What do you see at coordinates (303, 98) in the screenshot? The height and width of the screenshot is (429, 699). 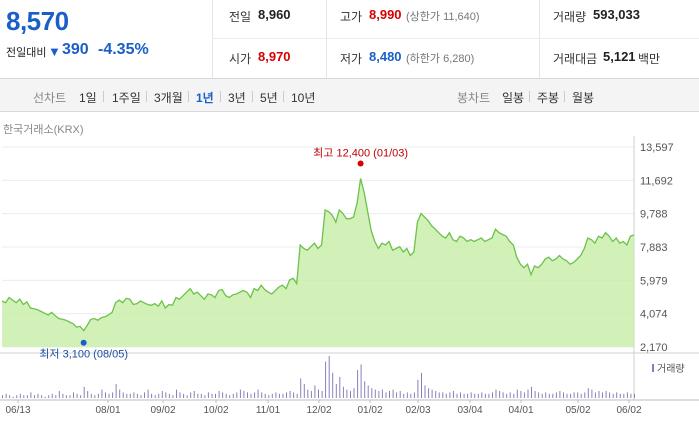 I see `period-10y: 10년` at bounding box center [303, 98].